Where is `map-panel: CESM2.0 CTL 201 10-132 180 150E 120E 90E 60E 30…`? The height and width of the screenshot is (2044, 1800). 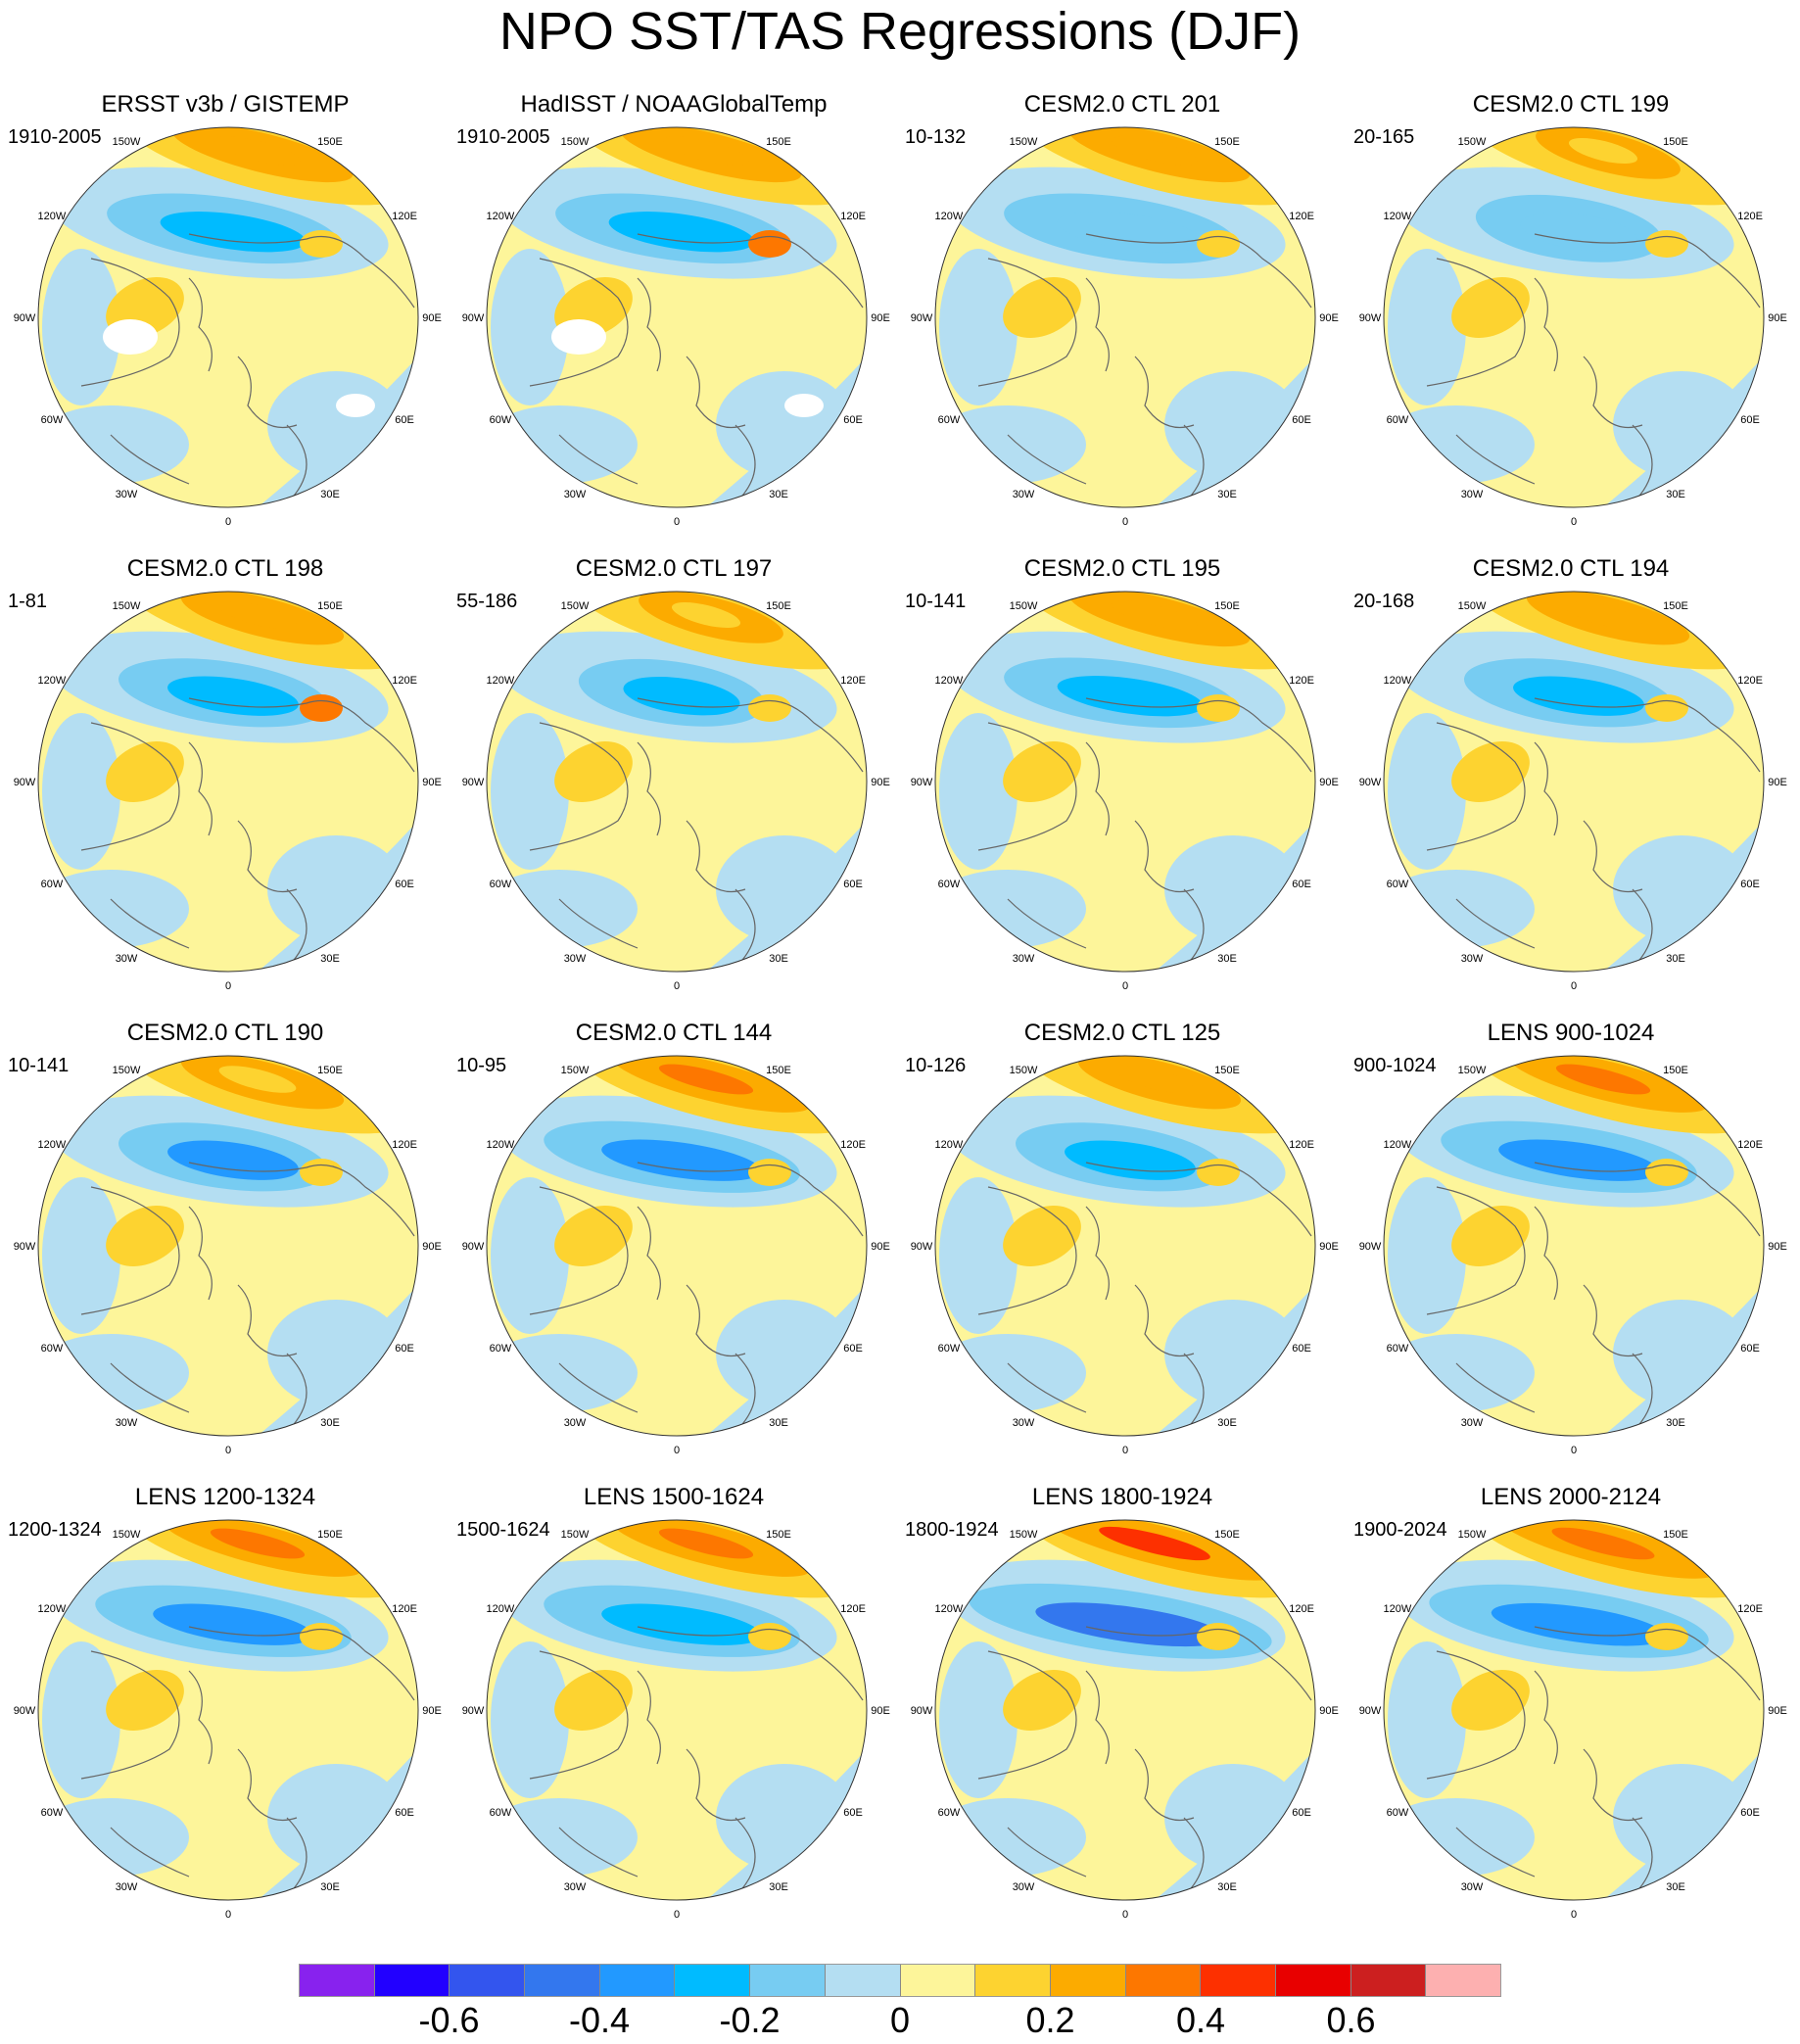
map-panel: CESM2.0 CTL 201 10-132 180 150E 120E 90E 60E 30… is located at coordinates (1122, 322).